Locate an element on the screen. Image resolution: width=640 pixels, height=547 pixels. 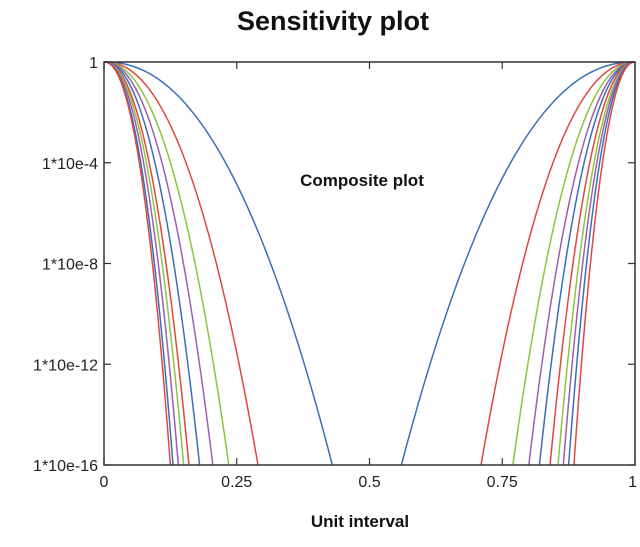
x-tick-label: 0.75 is located at coordinates (502, 482).